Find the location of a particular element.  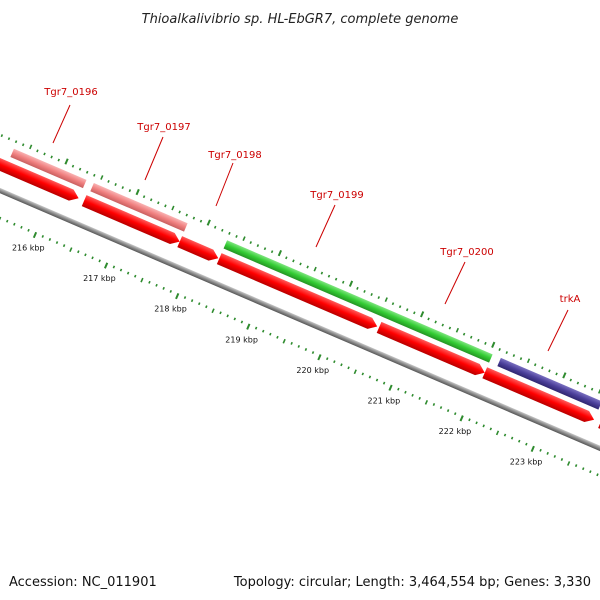

kbp-tick-label: 216 kbp is located at coordinates (28, 248).